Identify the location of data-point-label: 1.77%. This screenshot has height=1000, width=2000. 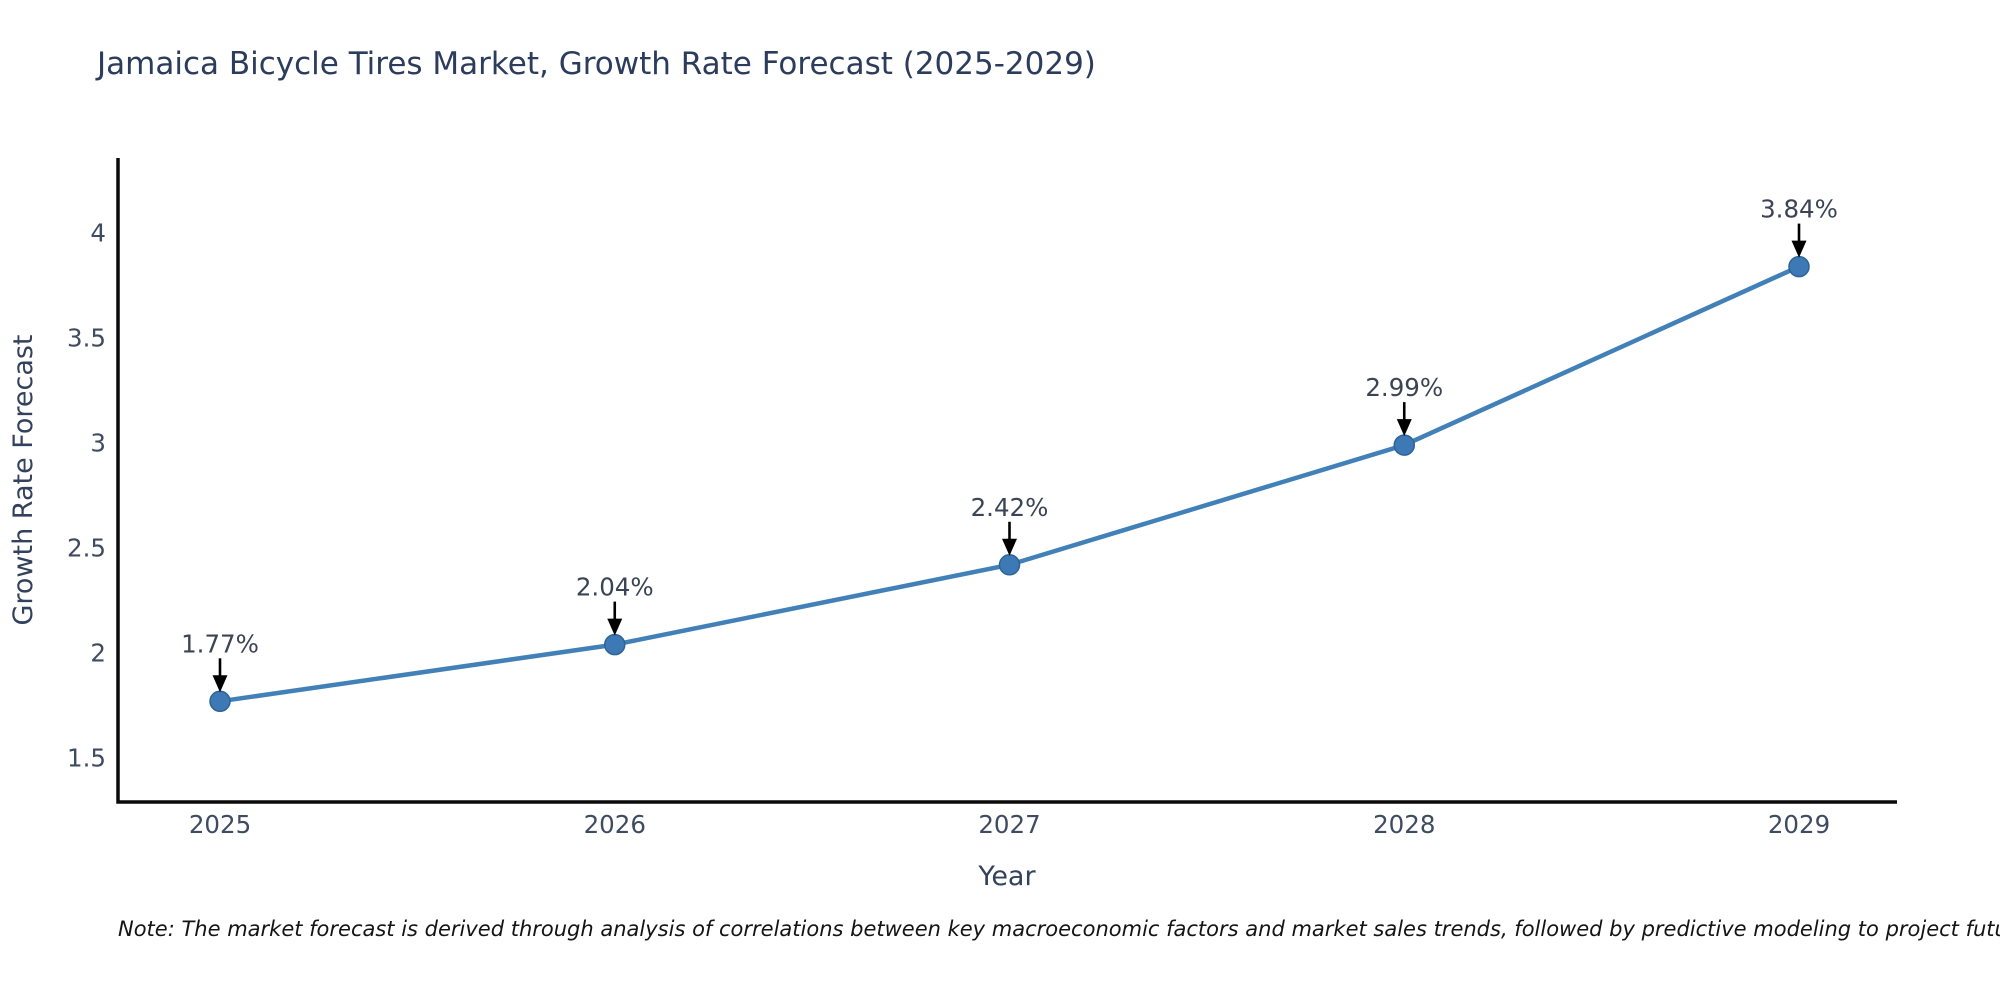
(220, 643).